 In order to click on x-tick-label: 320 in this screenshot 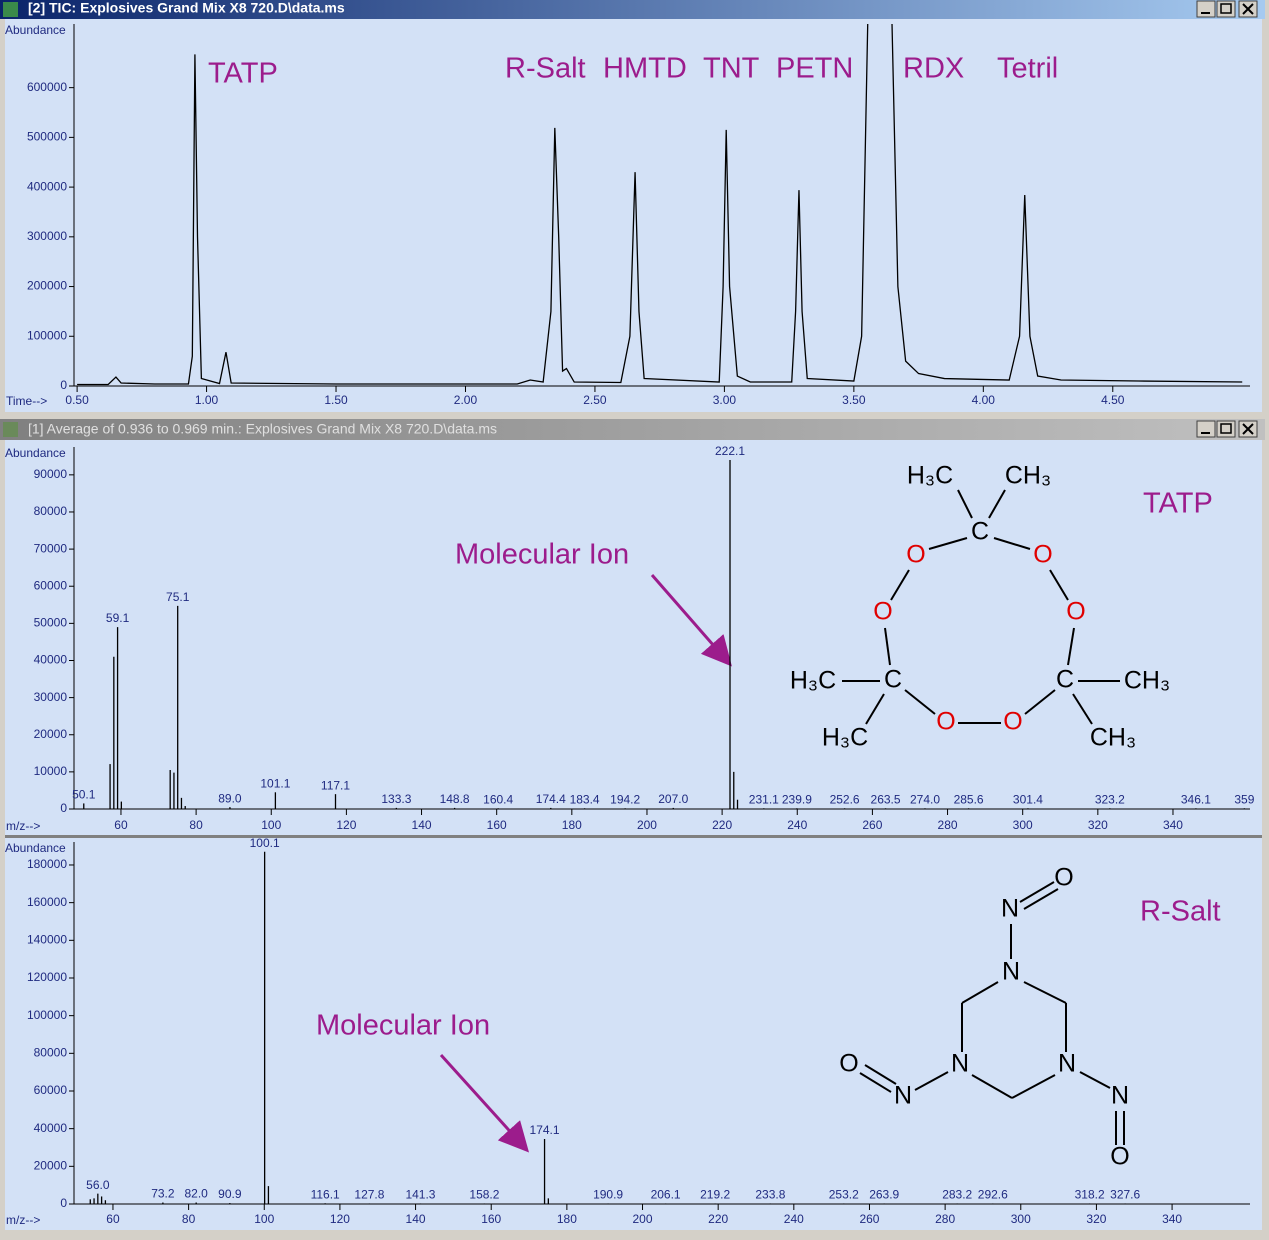, I will do `click(1098, 825)`.